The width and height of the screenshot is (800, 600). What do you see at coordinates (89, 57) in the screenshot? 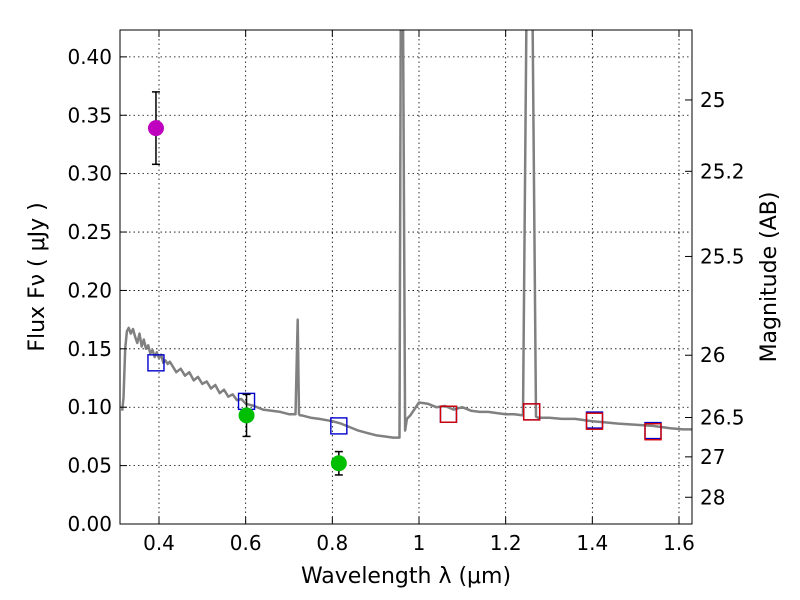
I see `y-tick-label: 0.40` at bounding box center [89, 57].